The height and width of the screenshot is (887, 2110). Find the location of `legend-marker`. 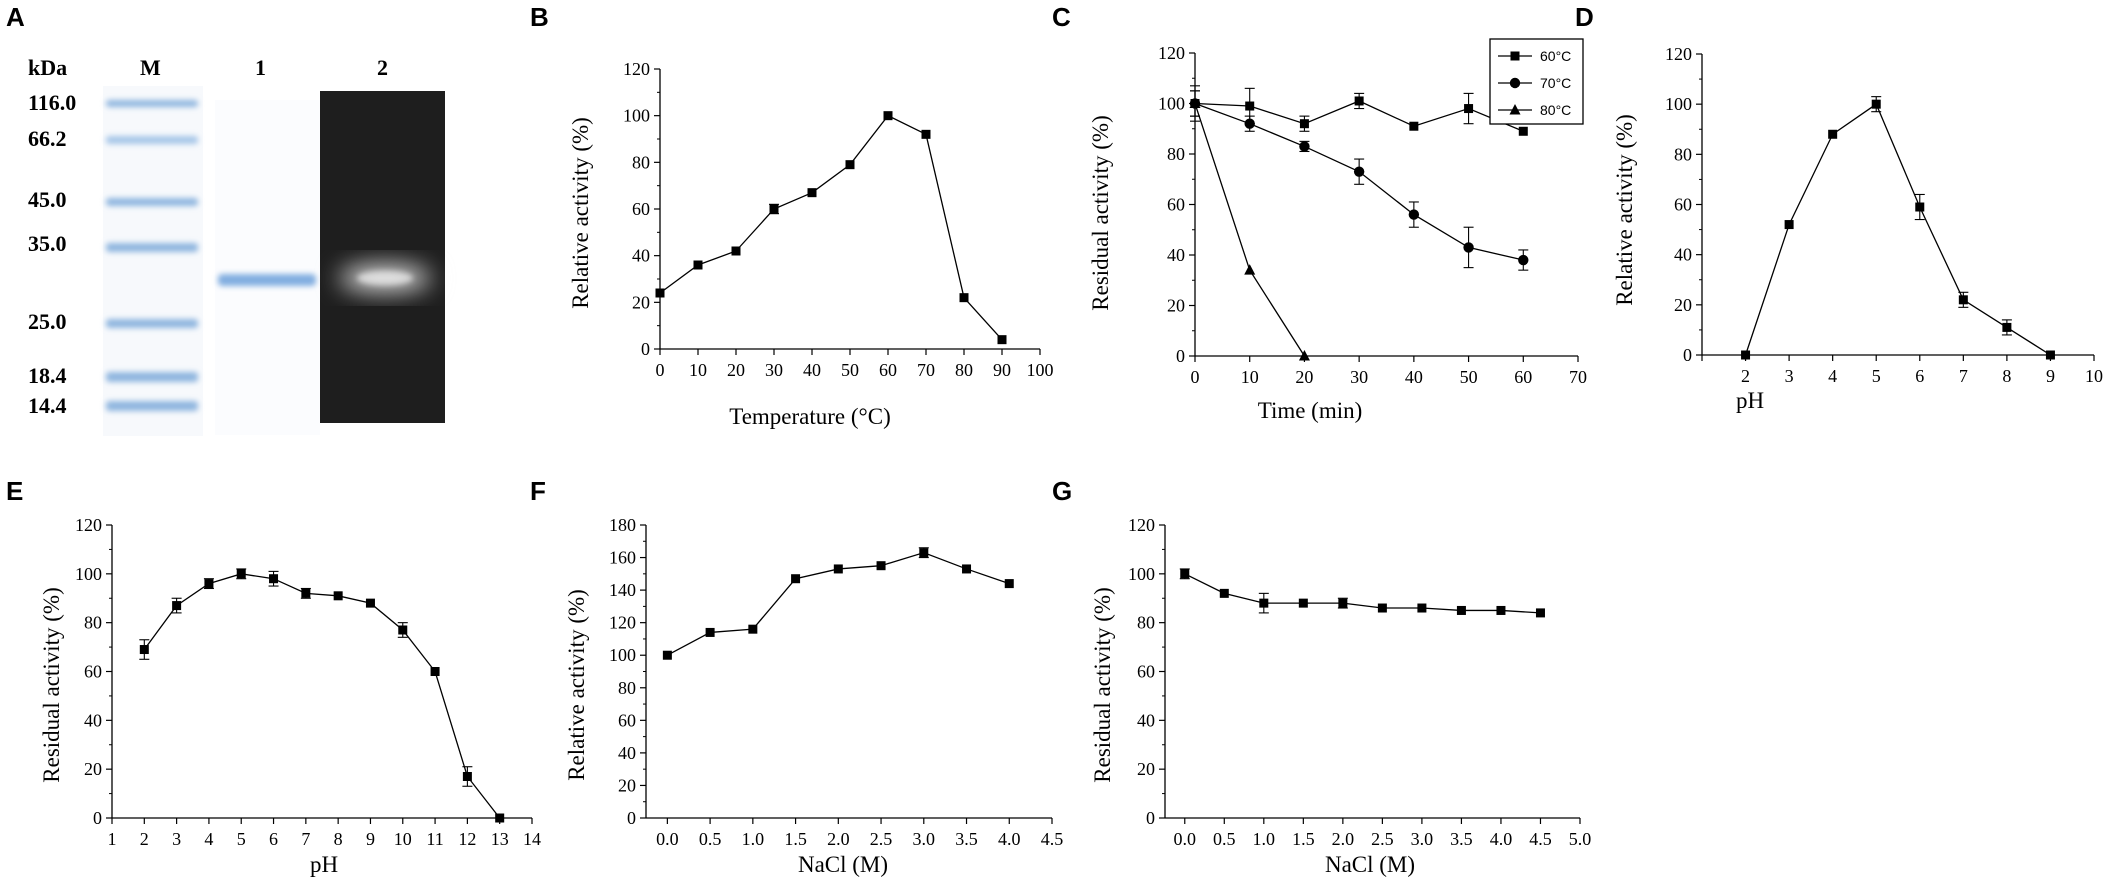

legend-marker is located at coordinates (1515, 56).